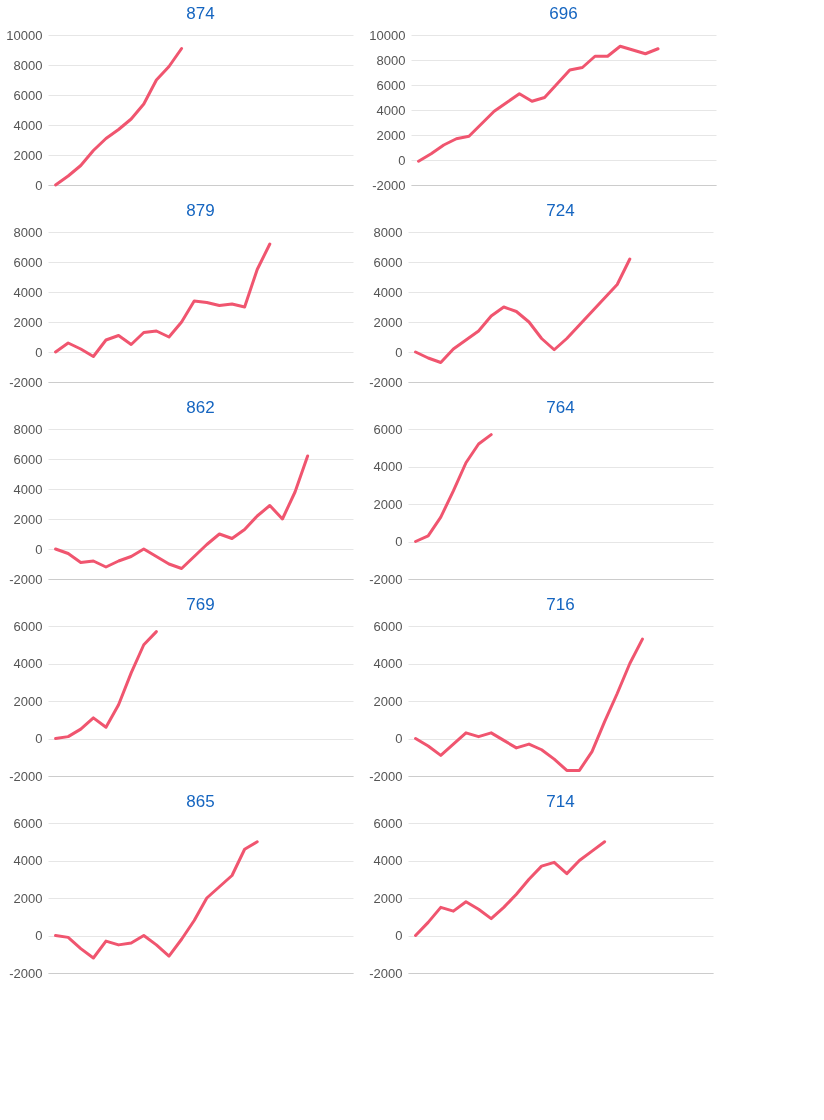  Describe the element at coordinates (563, 13) in the screenshot. I see `chart-title: 696` at that location.